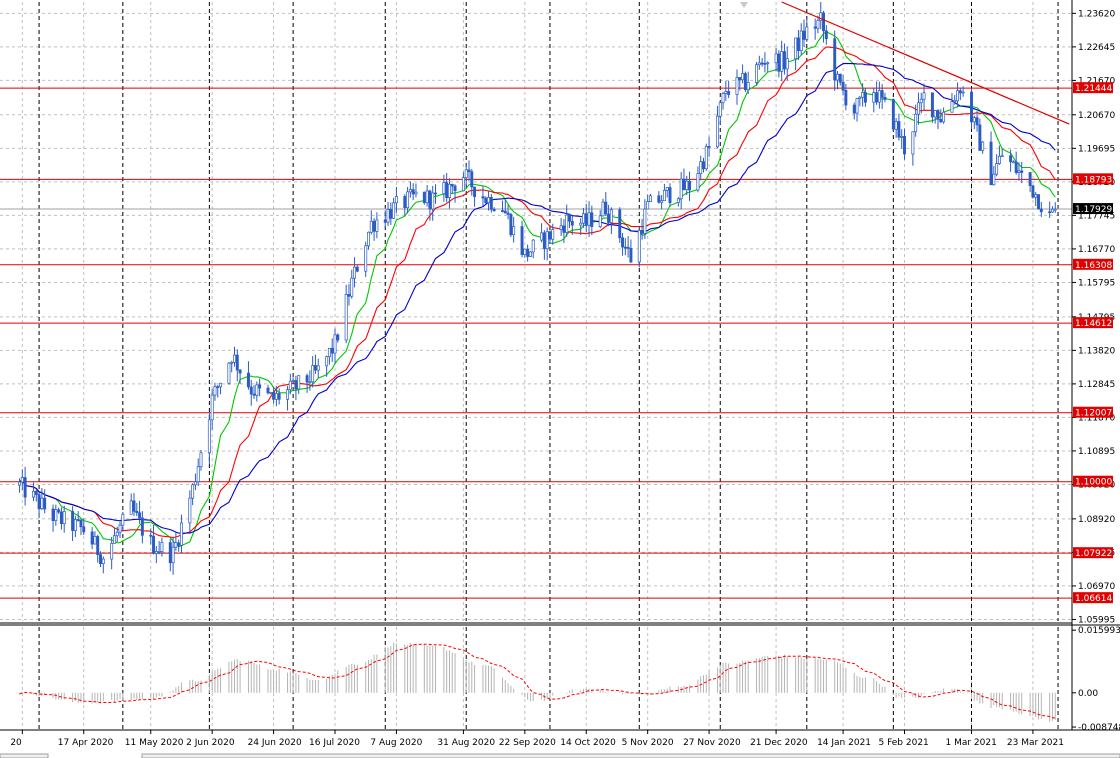 Image resolution: width=1120 pixels, height=758 pixels. Describe the element at coordinates (537, 681) in the screenshot. I see `oscillator-signal-line` at that location.